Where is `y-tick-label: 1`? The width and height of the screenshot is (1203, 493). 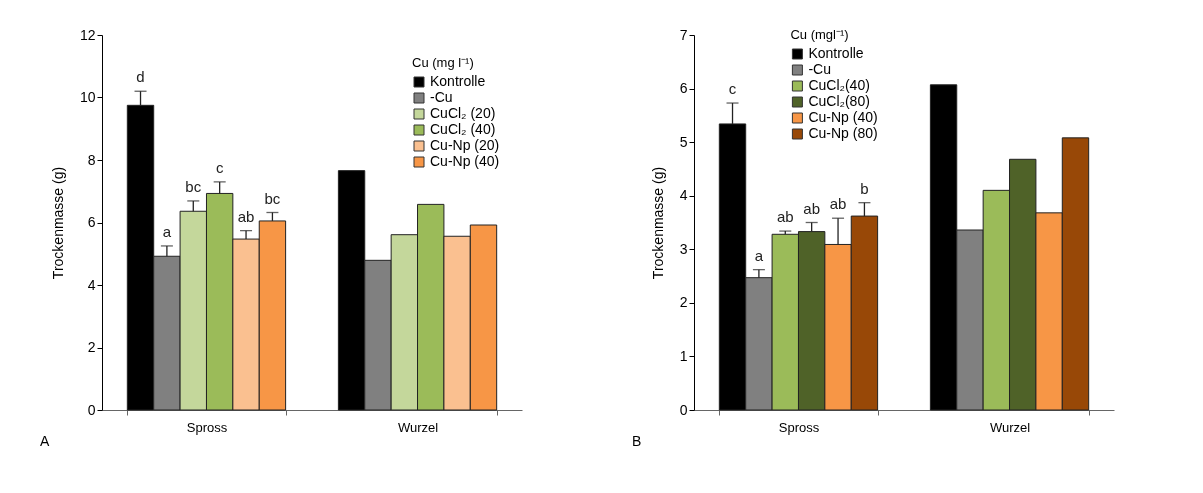
y-tick-label: 1 is located at coordinates (683, 355).